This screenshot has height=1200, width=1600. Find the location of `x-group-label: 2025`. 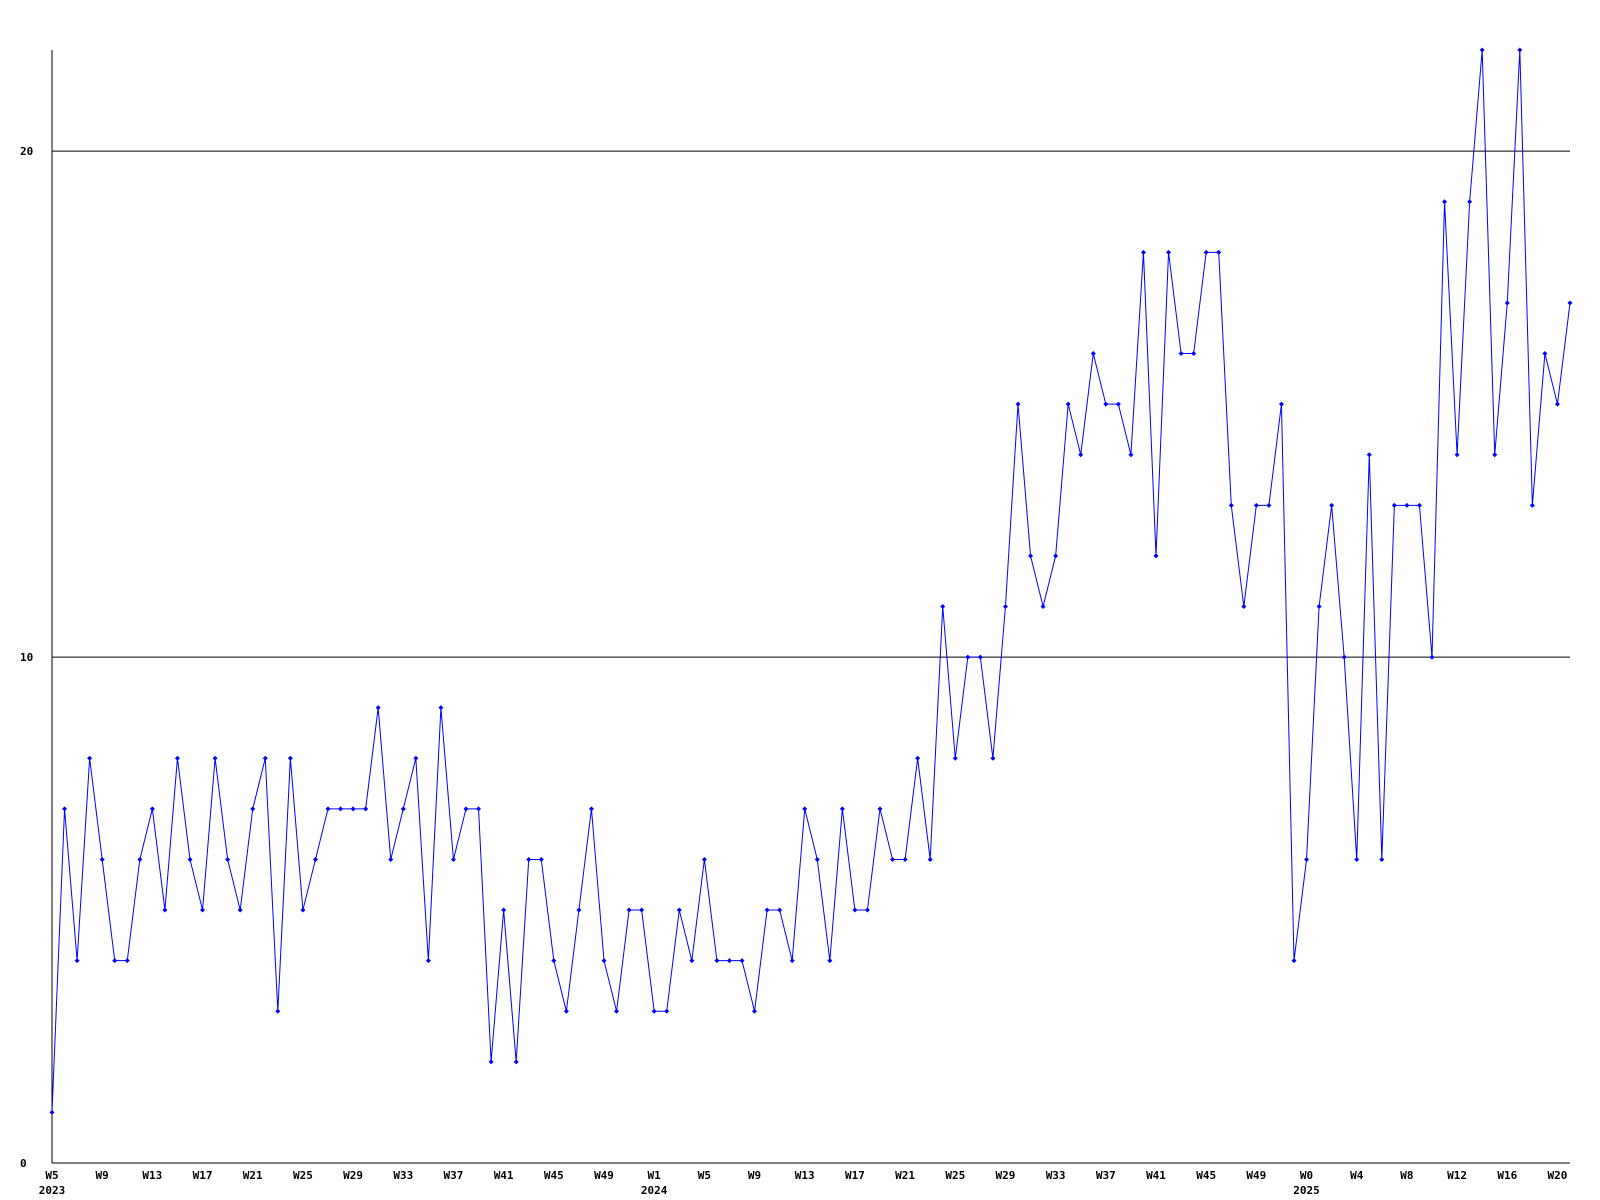

x-group-label: 2025 is located at coordinates (1306, 1190).